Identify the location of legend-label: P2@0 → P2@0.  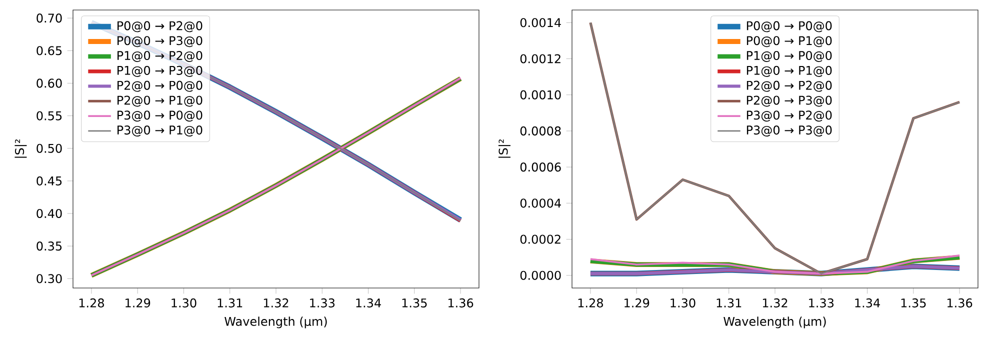
(789, 86).